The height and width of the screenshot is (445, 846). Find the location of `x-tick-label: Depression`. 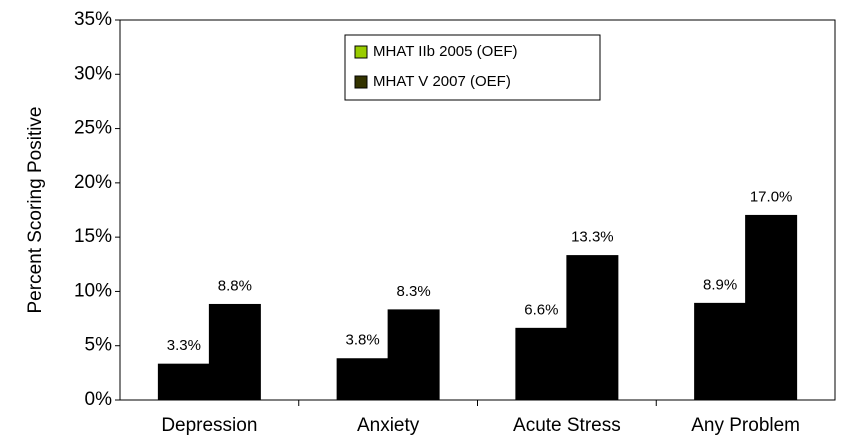

x-tick-label: Depression is located at coordinates (209, 425).